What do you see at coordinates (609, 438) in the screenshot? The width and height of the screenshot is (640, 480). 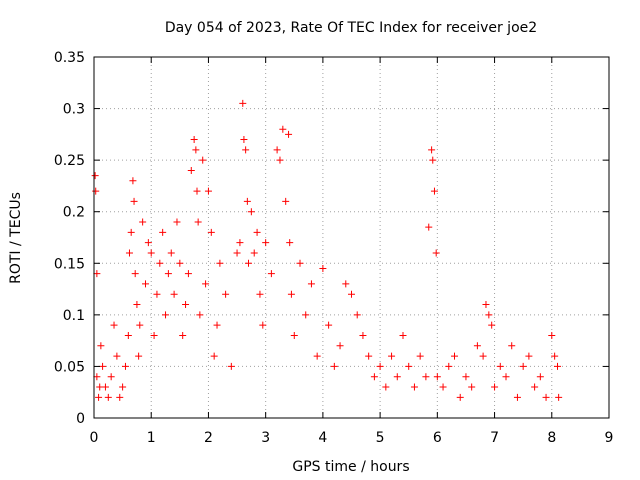 I see `x-tick-label: 9` at bounding box center [609, 438].